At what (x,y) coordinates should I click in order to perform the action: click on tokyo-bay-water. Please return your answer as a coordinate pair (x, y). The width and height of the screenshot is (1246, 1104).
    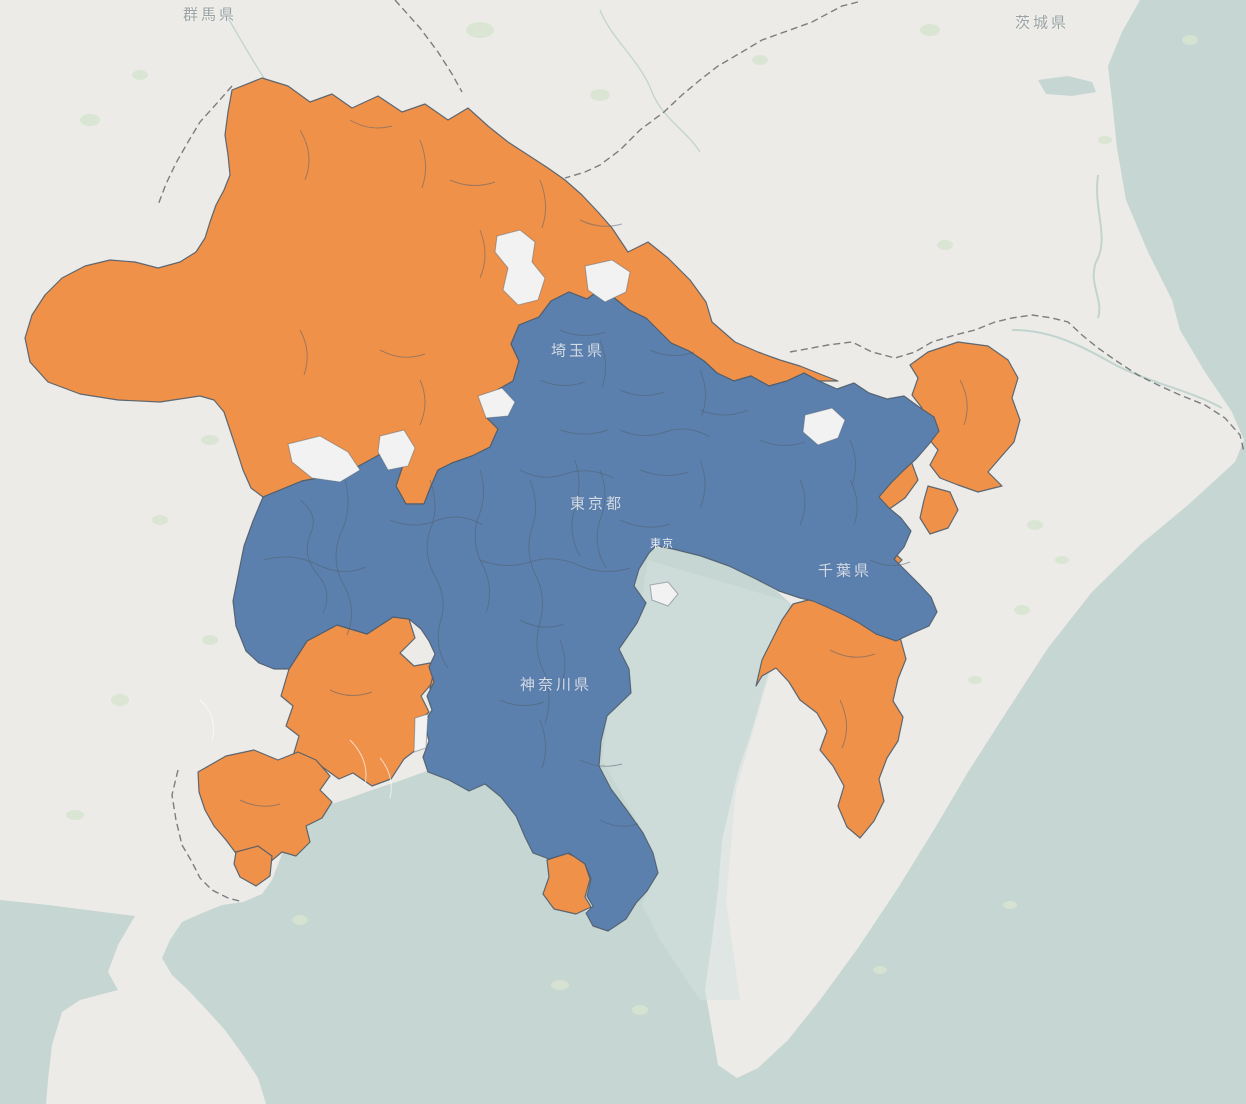
    Looking at the image, I should click on (696, 780).